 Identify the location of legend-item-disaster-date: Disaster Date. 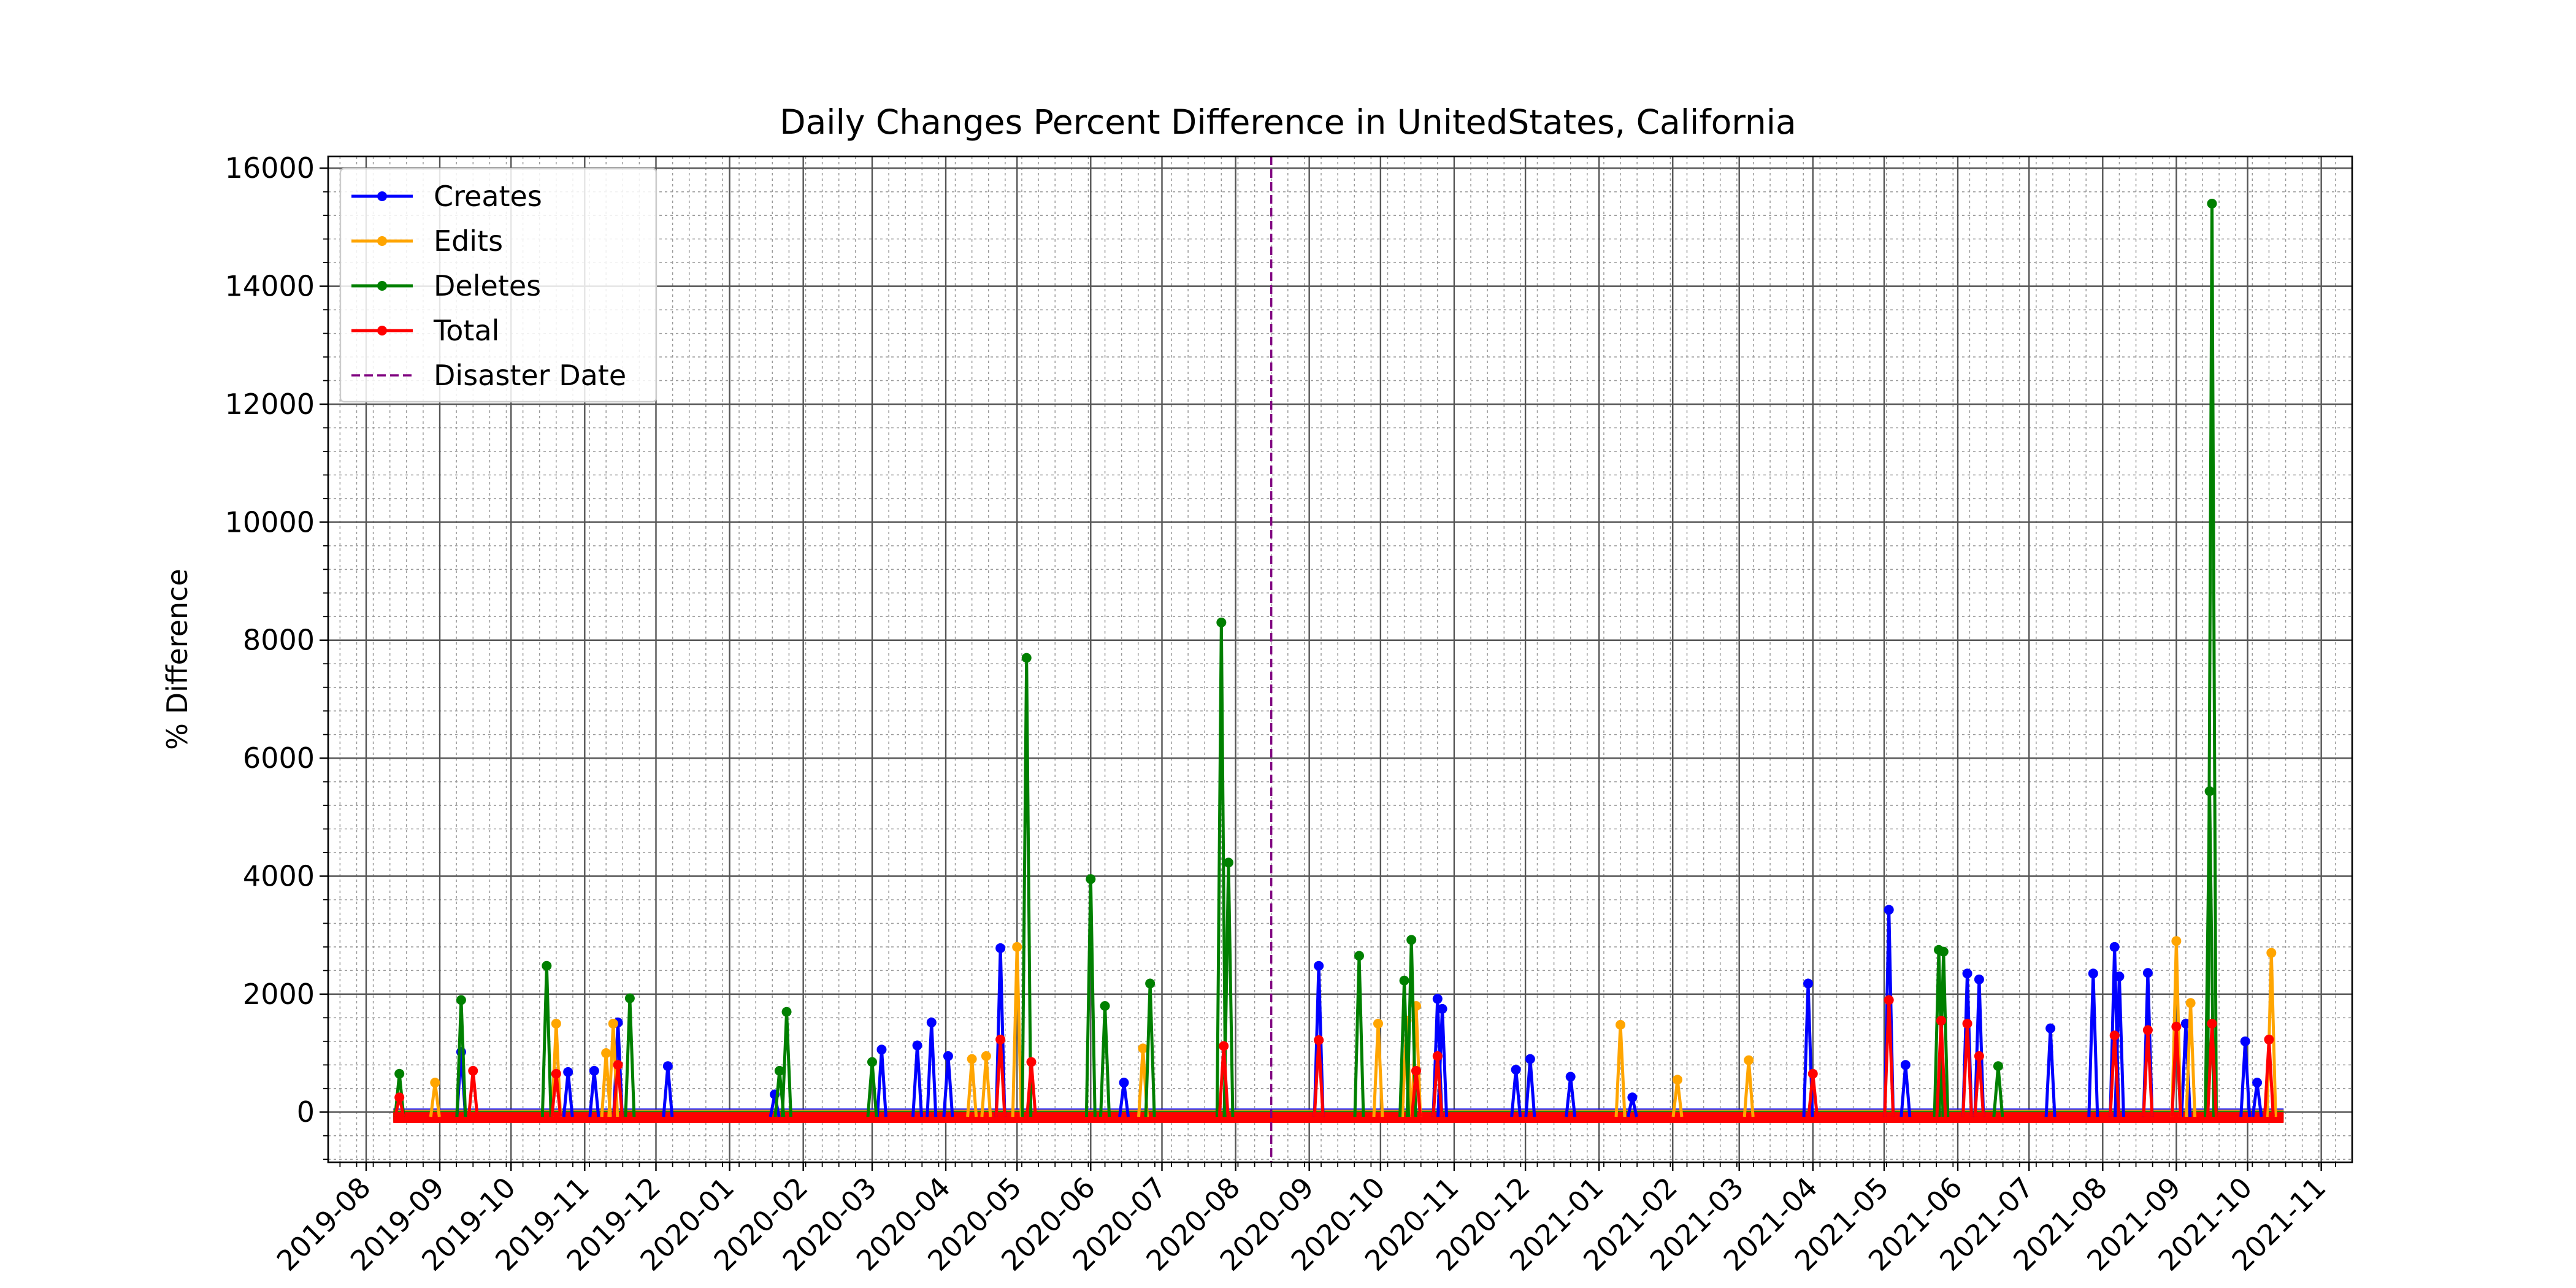
(488, 375).